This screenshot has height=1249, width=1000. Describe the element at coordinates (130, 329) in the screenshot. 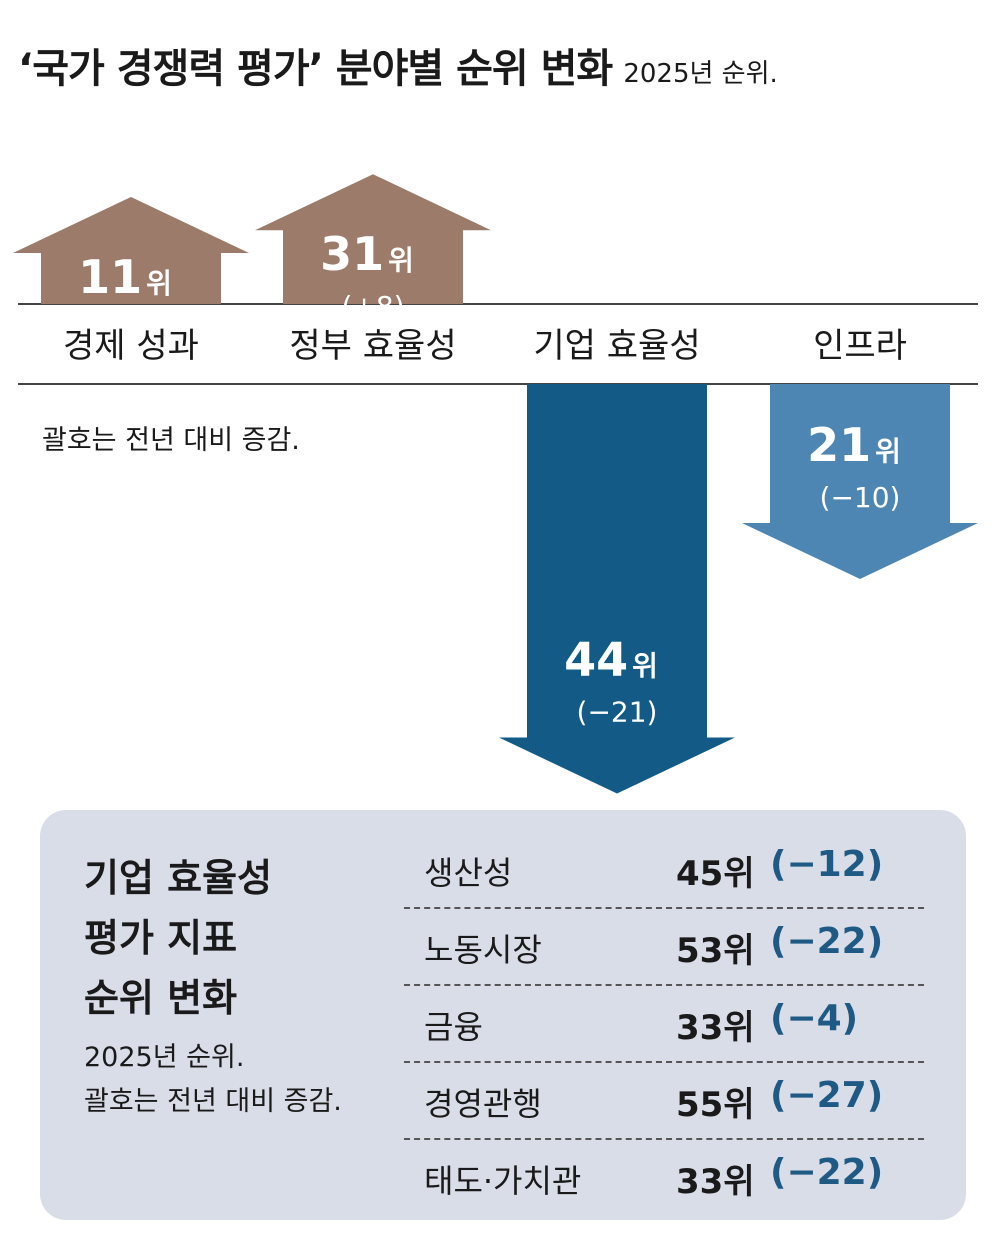

I see `change-label: (+5)` at that location.